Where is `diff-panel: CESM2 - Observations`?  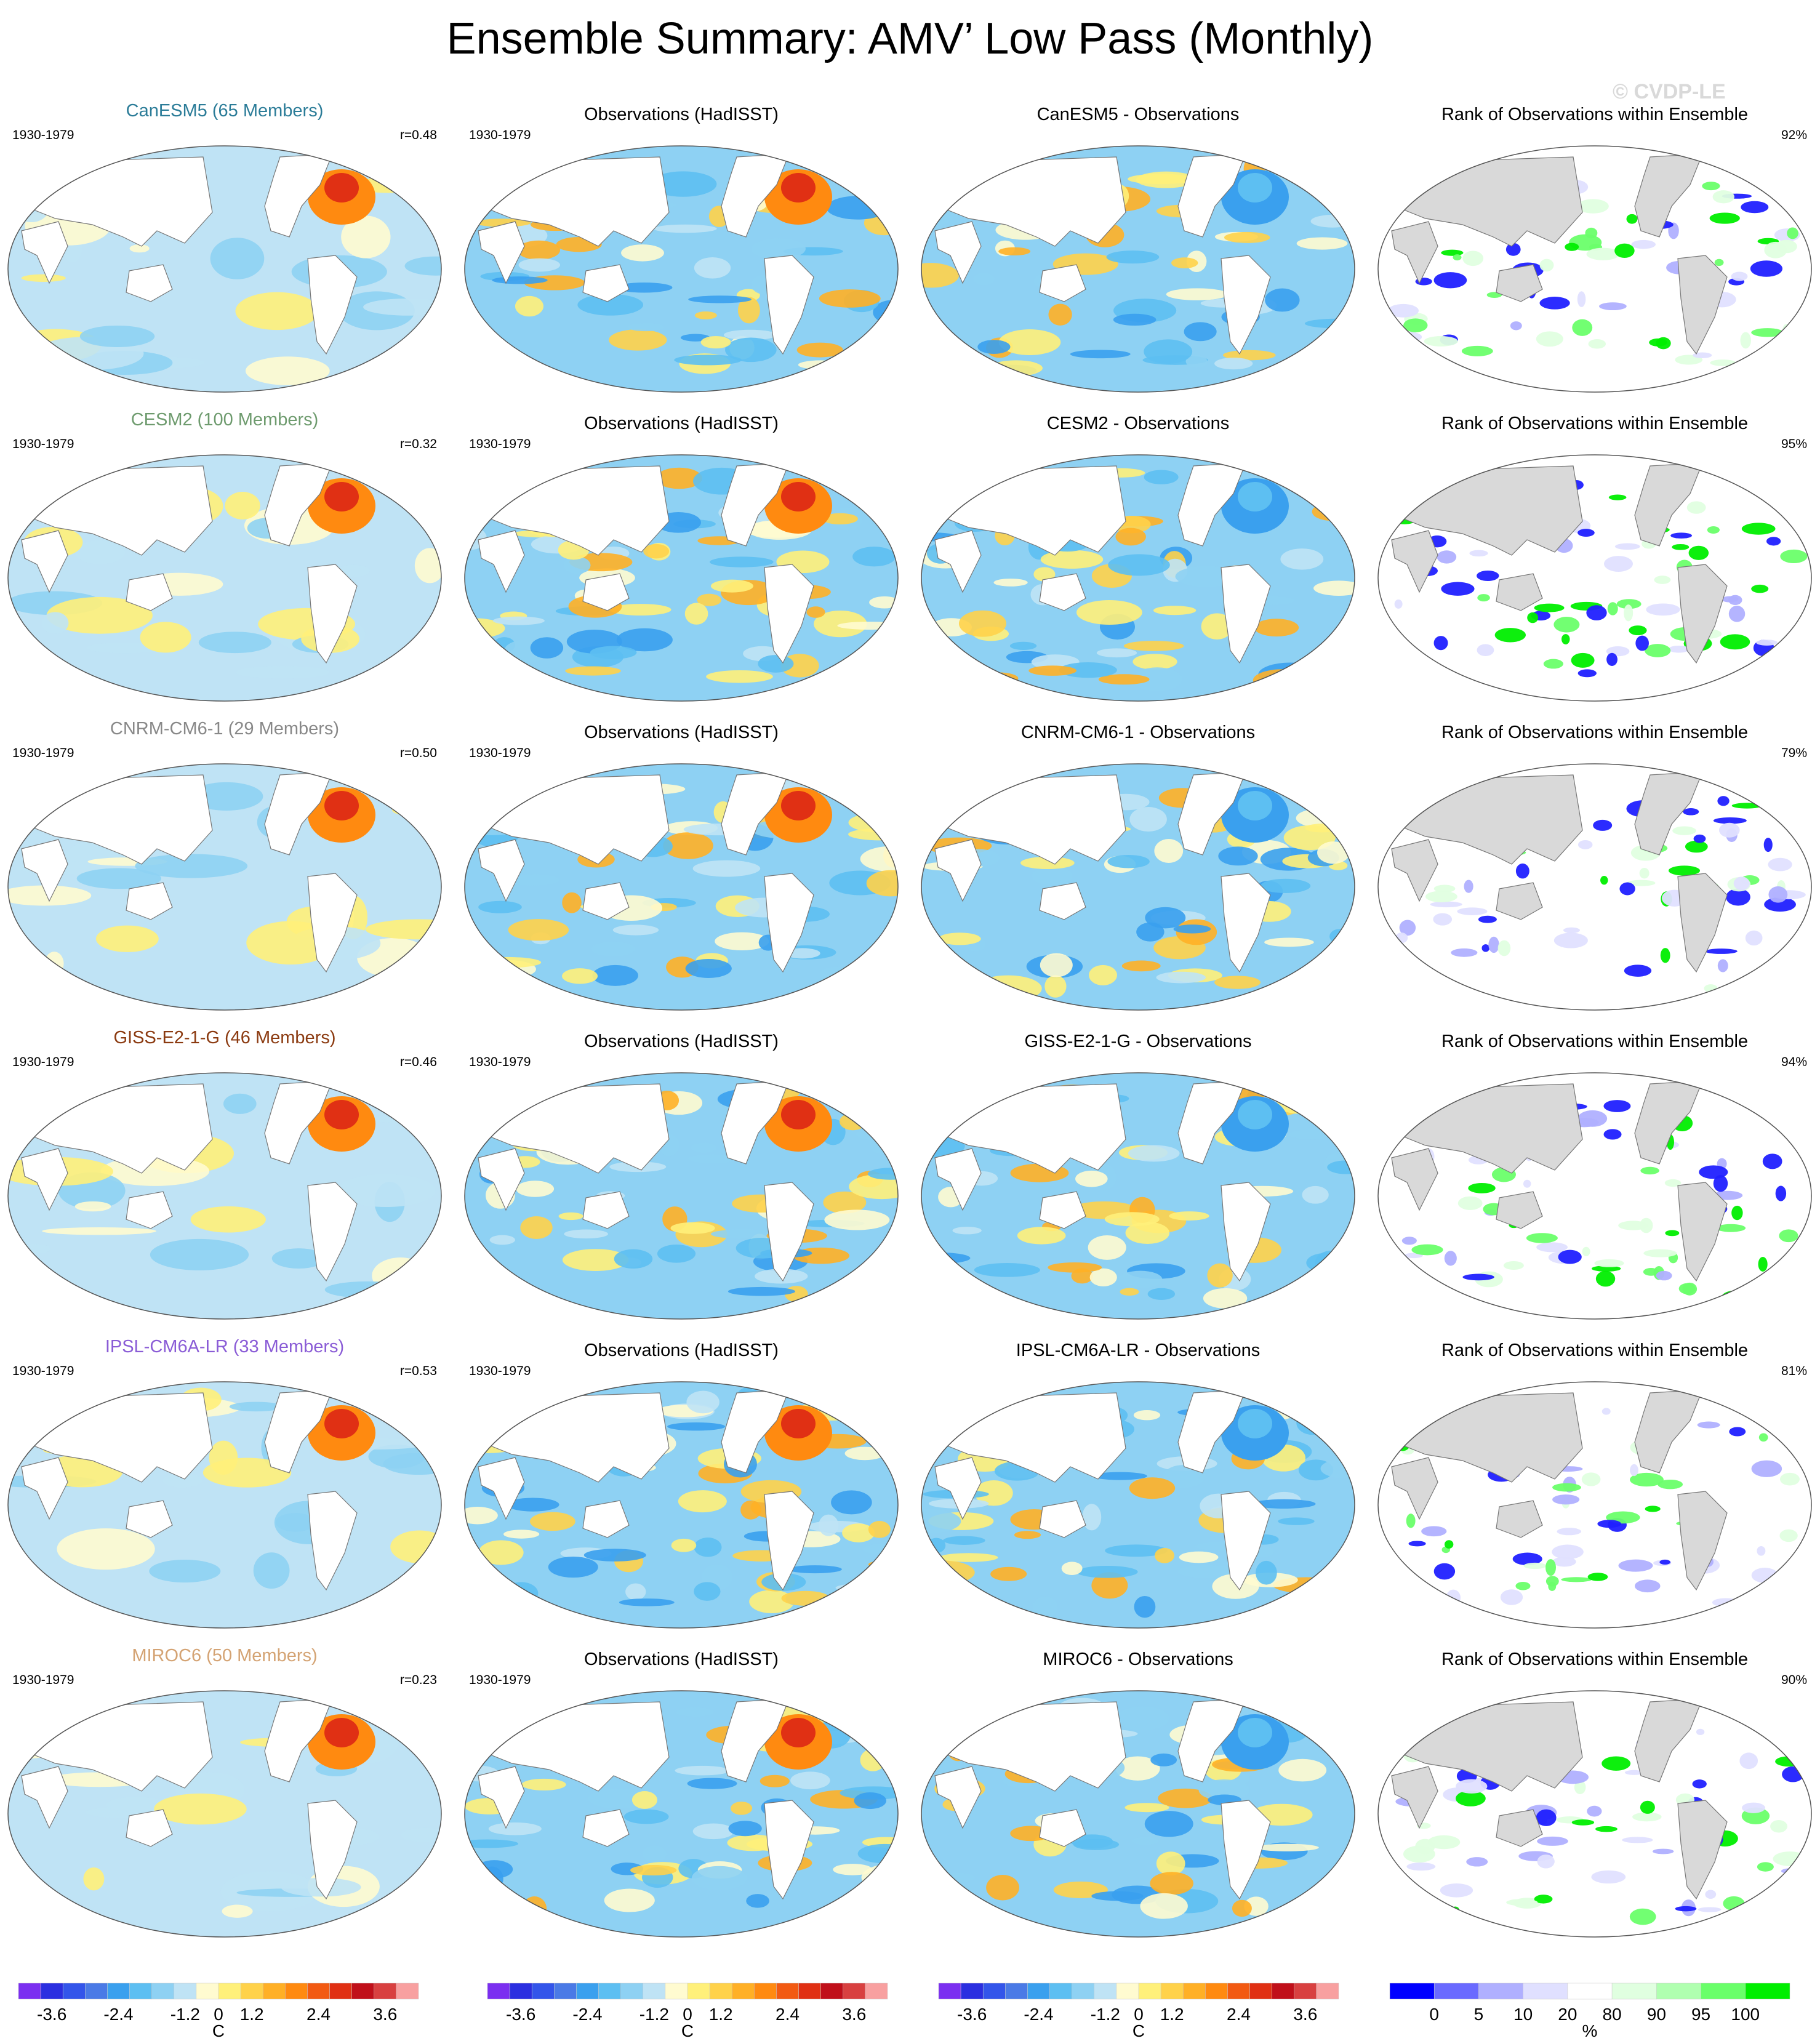
diff-panel: CESM2 - Observations is located at coordinates (1138, 555).